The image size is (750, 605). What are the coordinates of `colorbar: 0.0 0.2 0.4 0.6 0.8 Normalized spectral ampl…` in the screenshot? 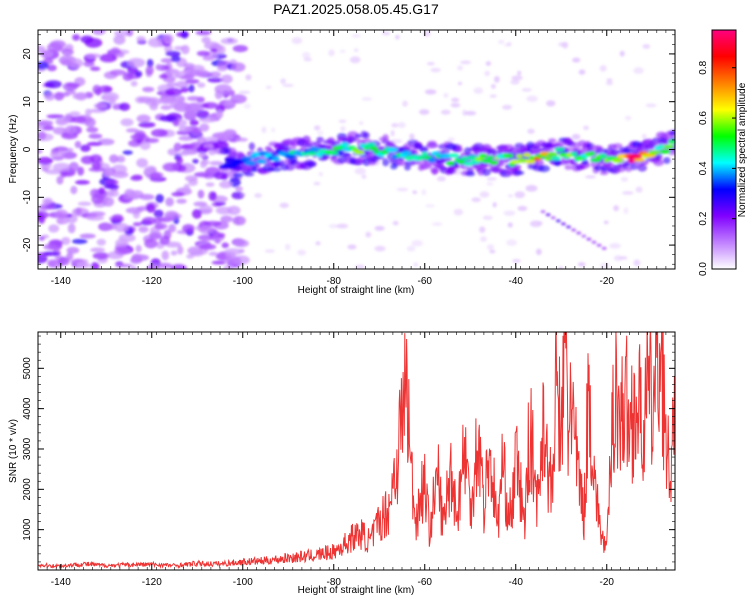 It's located at (723, 152).